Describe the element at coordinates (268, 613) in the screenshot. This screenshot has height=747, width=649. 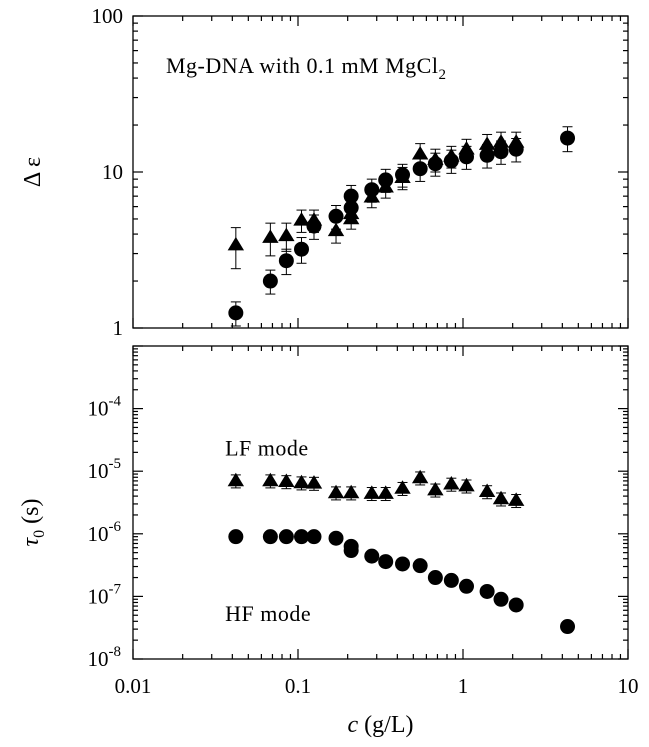
I see `hf-mode-label: HF mode` at that location.